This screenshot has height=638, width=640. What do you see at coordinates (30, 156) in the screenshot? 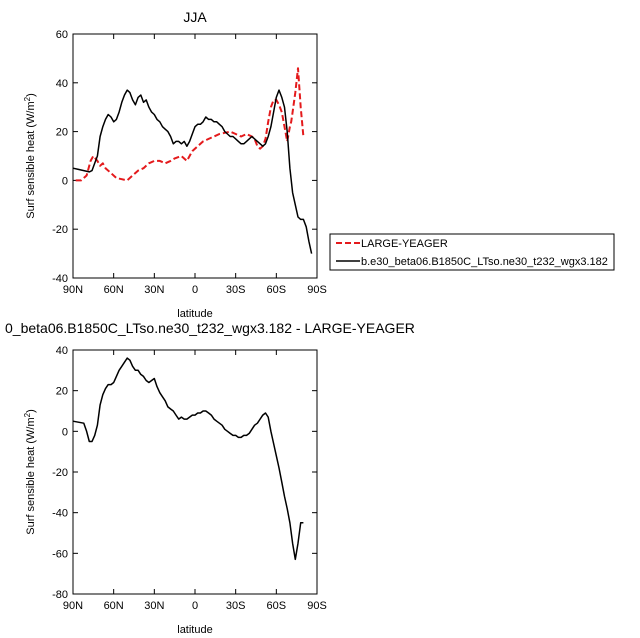
I see `top-y-axis-label: Surf sensible heat (W/m2)` at bounding box center [30, 156].